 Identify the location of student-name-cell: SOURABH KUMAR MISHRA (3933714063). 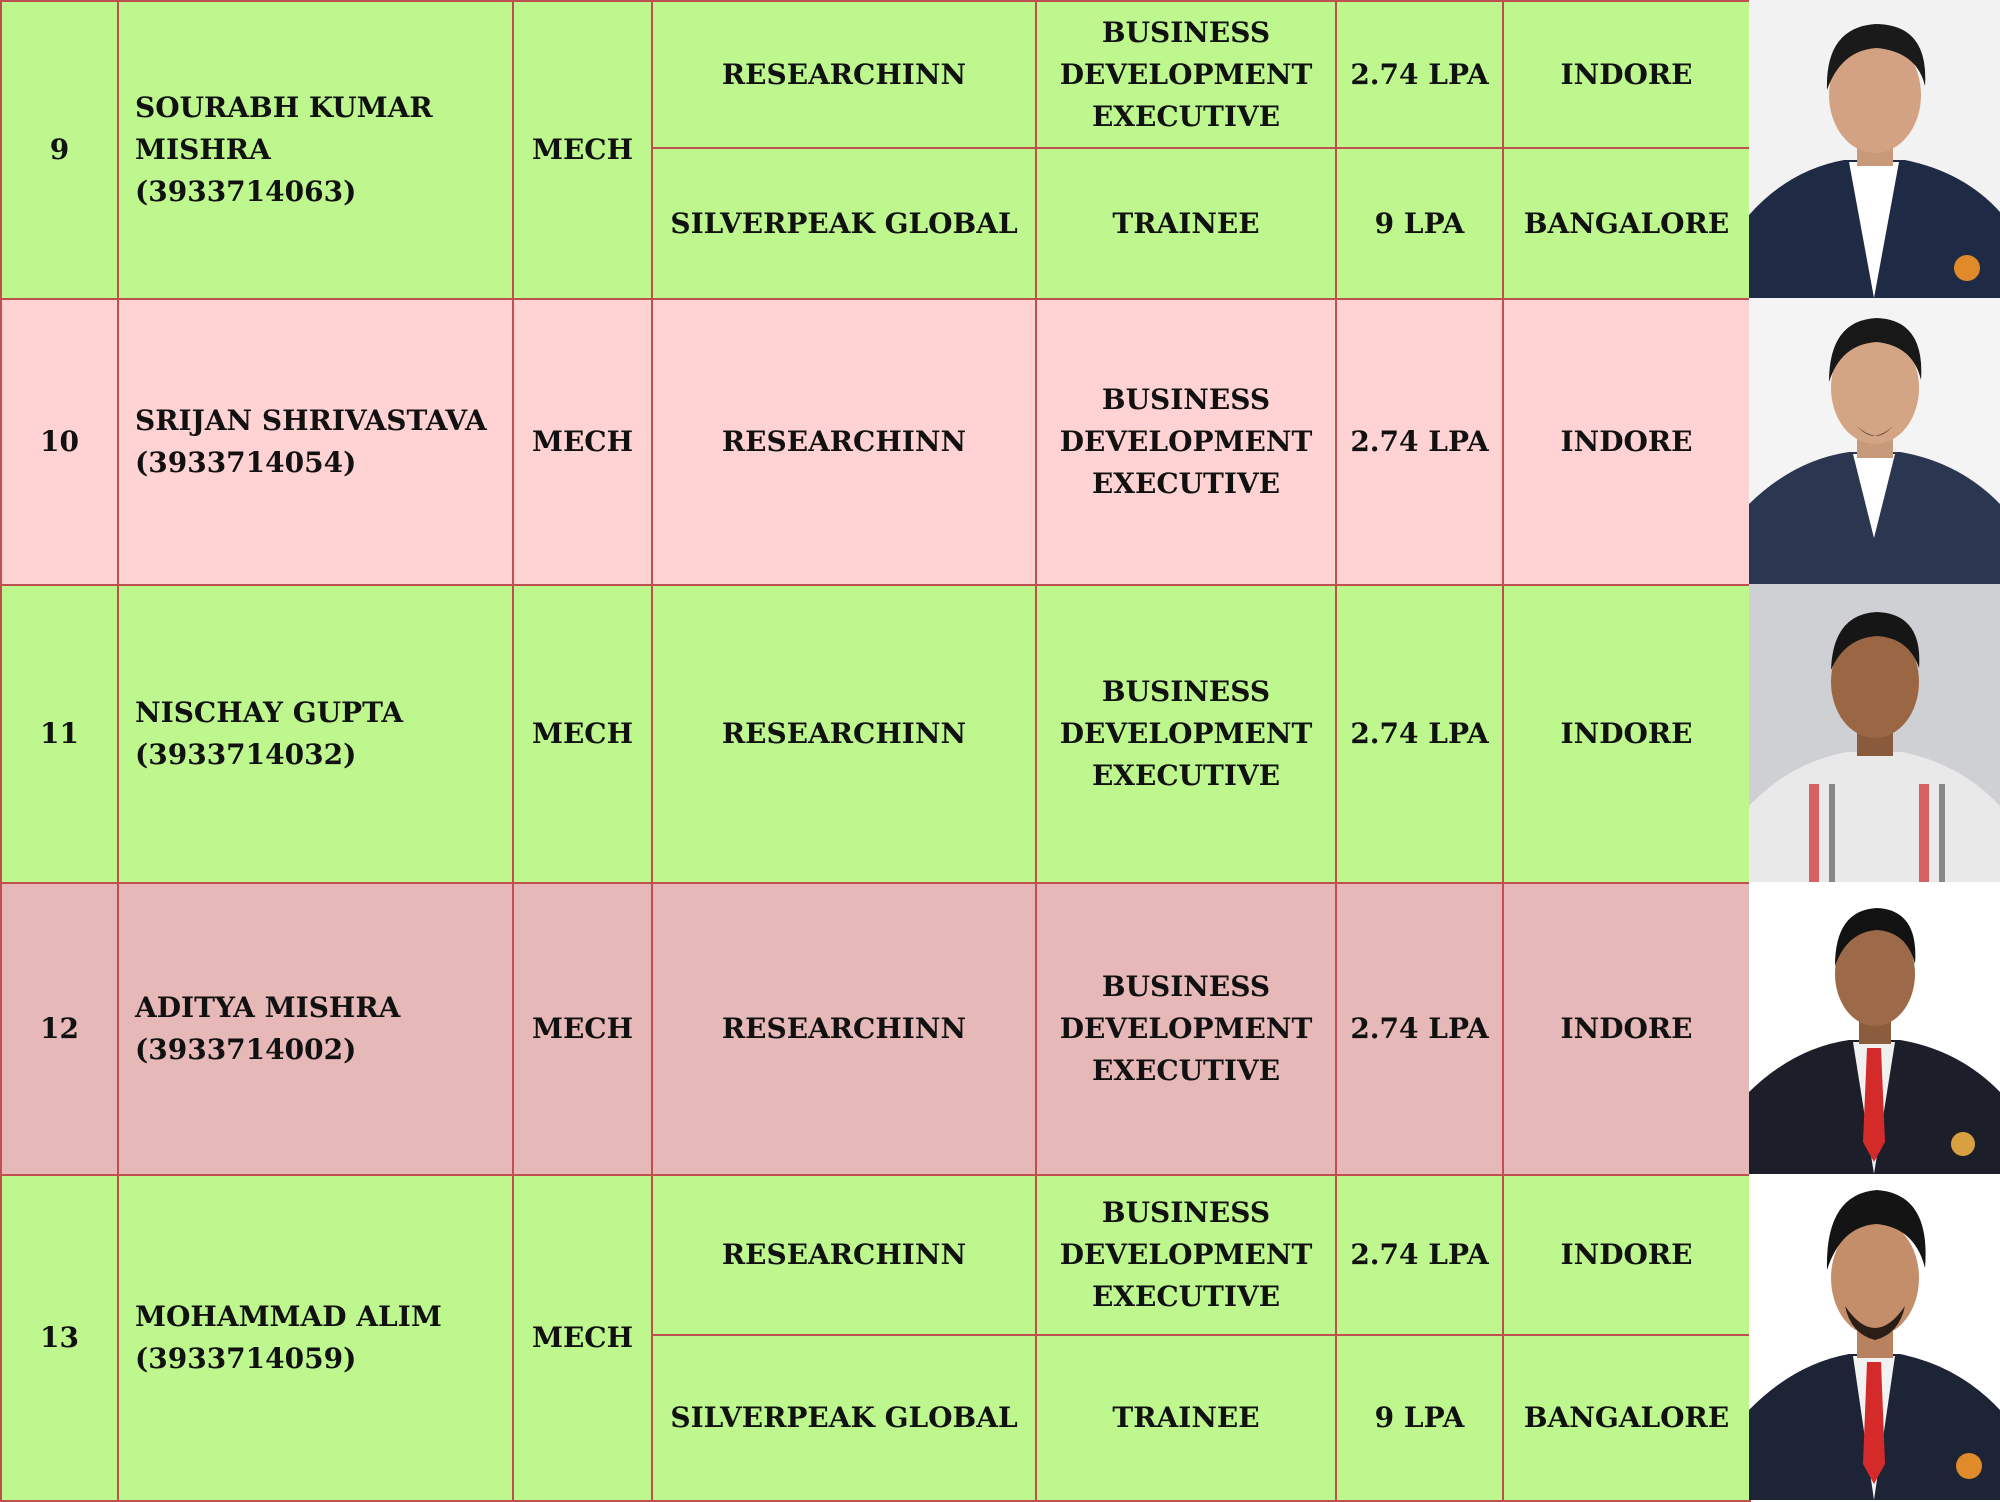
(315, 150).